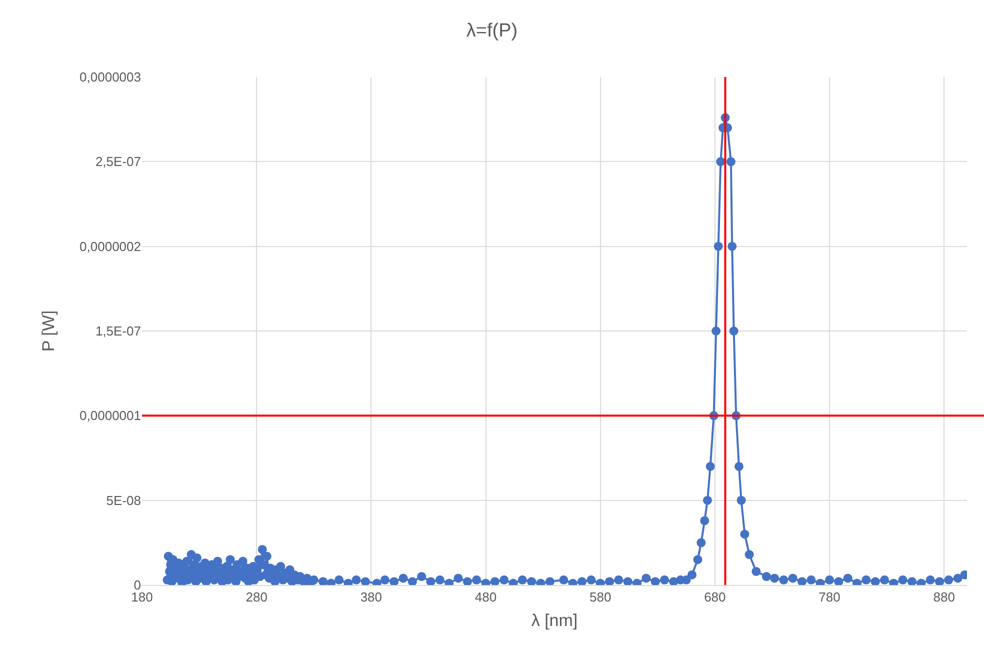 The image size is (984, 659). Describe the element at coordinates (110, 416) in the screenshot. I see `y-tick-label: 0,0000001` at that location.